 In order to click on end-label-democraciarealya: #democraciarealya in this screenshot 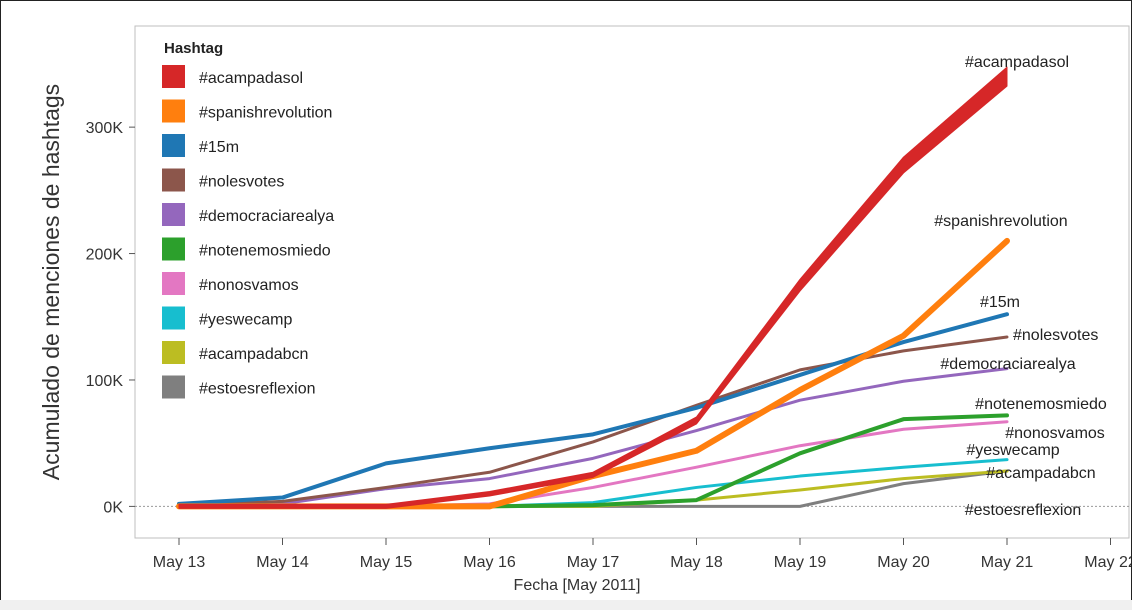, I will do `click(1007, 364)`.